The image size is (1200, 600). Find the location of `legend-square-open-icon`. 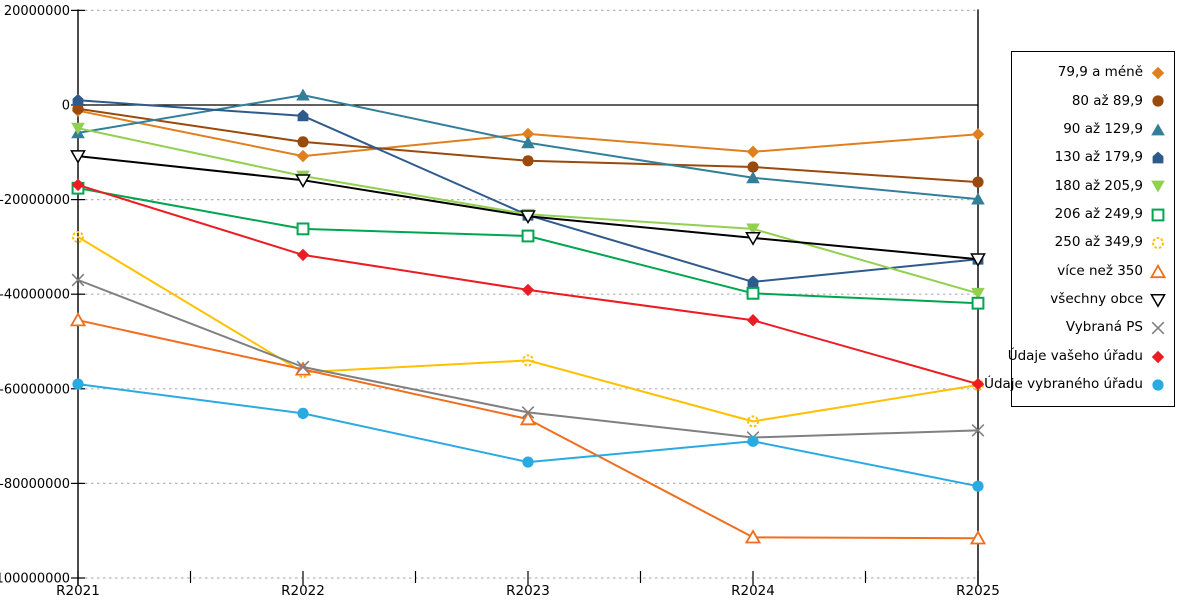

legend-square-open-icon is located at coordinates (1158, 215).